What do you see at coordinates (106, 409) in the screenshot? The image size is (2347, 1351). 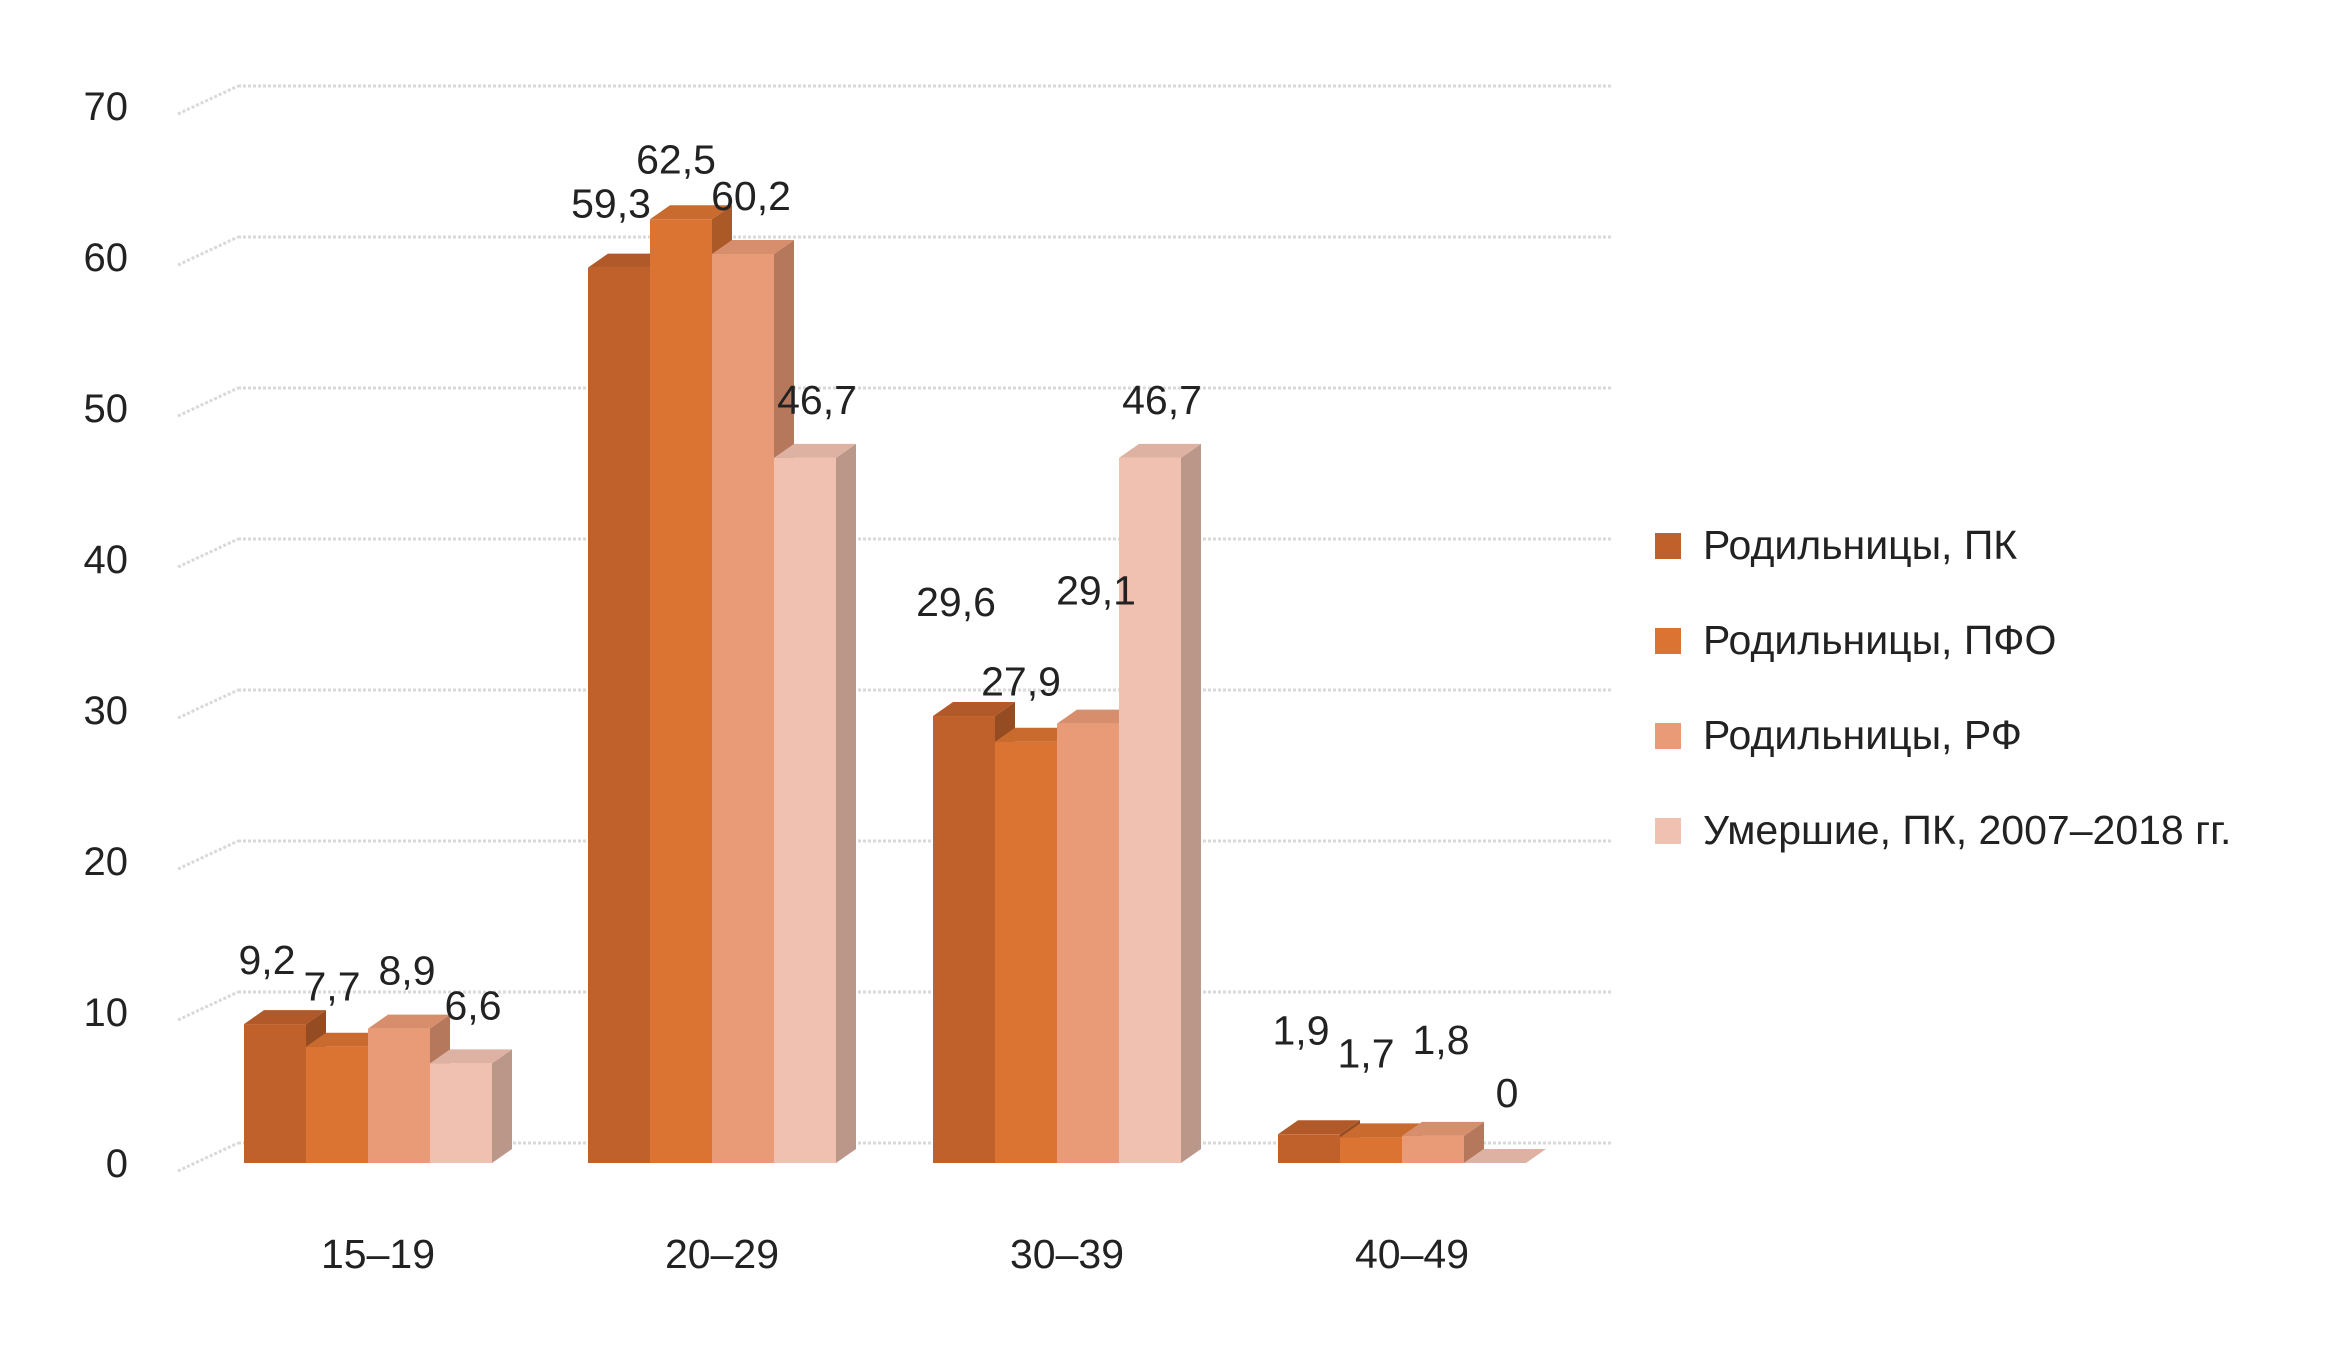 I see `y-tick-label: 50` at bounding box center [106, 409].